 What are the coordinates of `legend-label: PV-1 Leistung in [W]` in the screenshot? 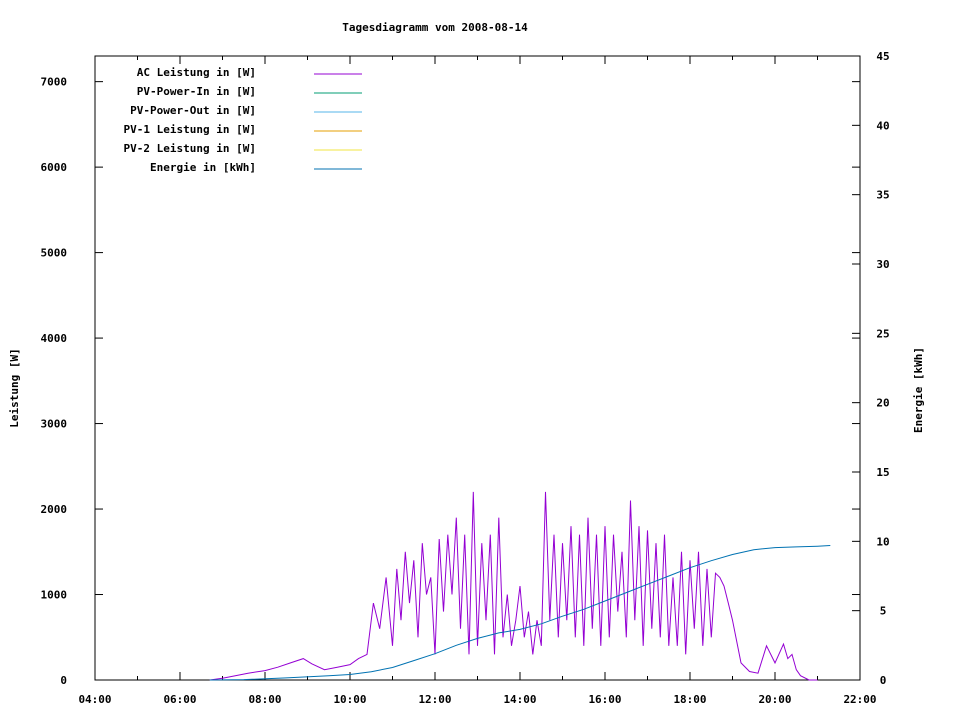 It's located at (190, 129).